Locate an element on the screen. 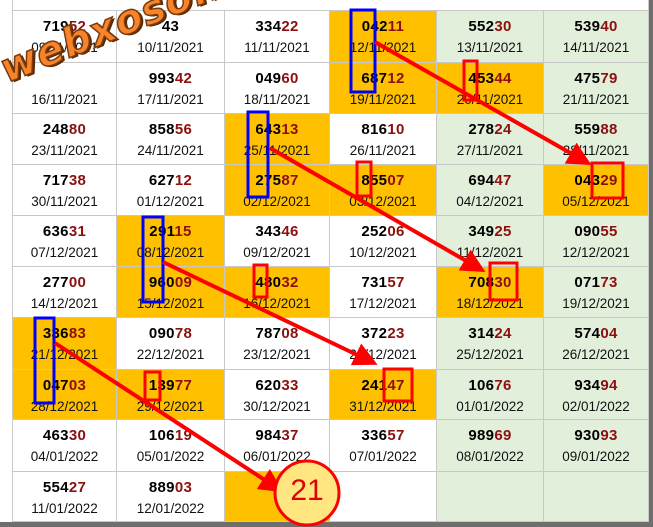 This screenshot has width=653, height=527. lottery-number: 47579 is located at coordinates (596, 78).